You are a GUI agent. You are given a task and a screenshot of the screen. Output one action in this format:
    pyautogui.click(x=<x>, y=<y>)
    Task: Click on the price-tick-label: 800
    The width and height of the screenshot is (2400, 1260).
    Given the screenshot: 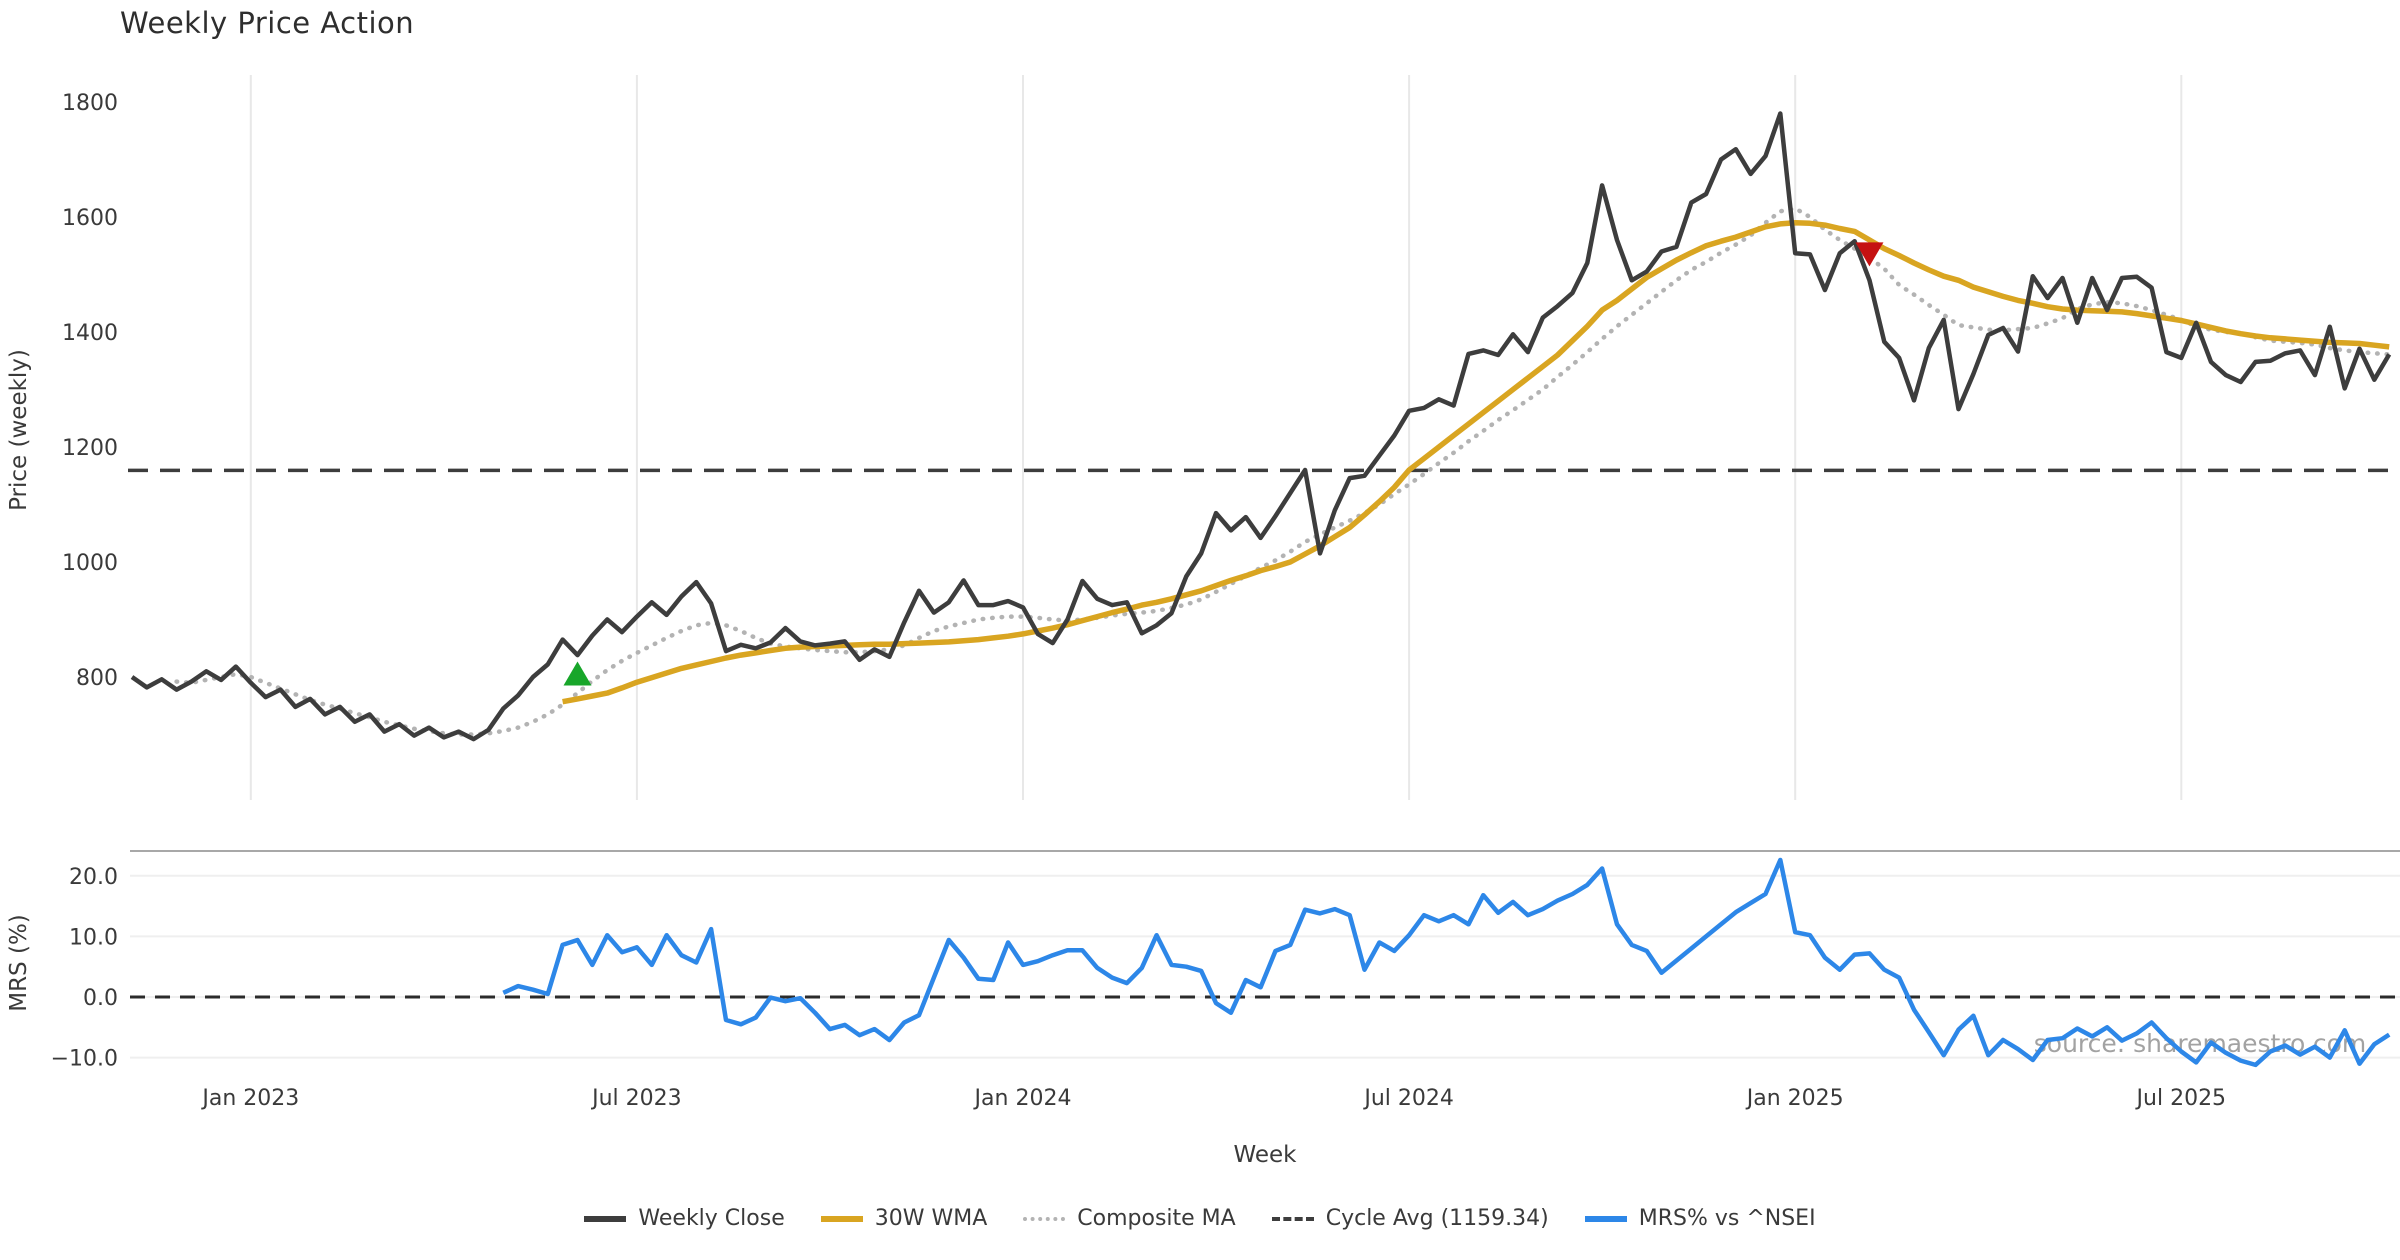 What is the action you would take?
    pyautogui.click(x=97, y=678)
    